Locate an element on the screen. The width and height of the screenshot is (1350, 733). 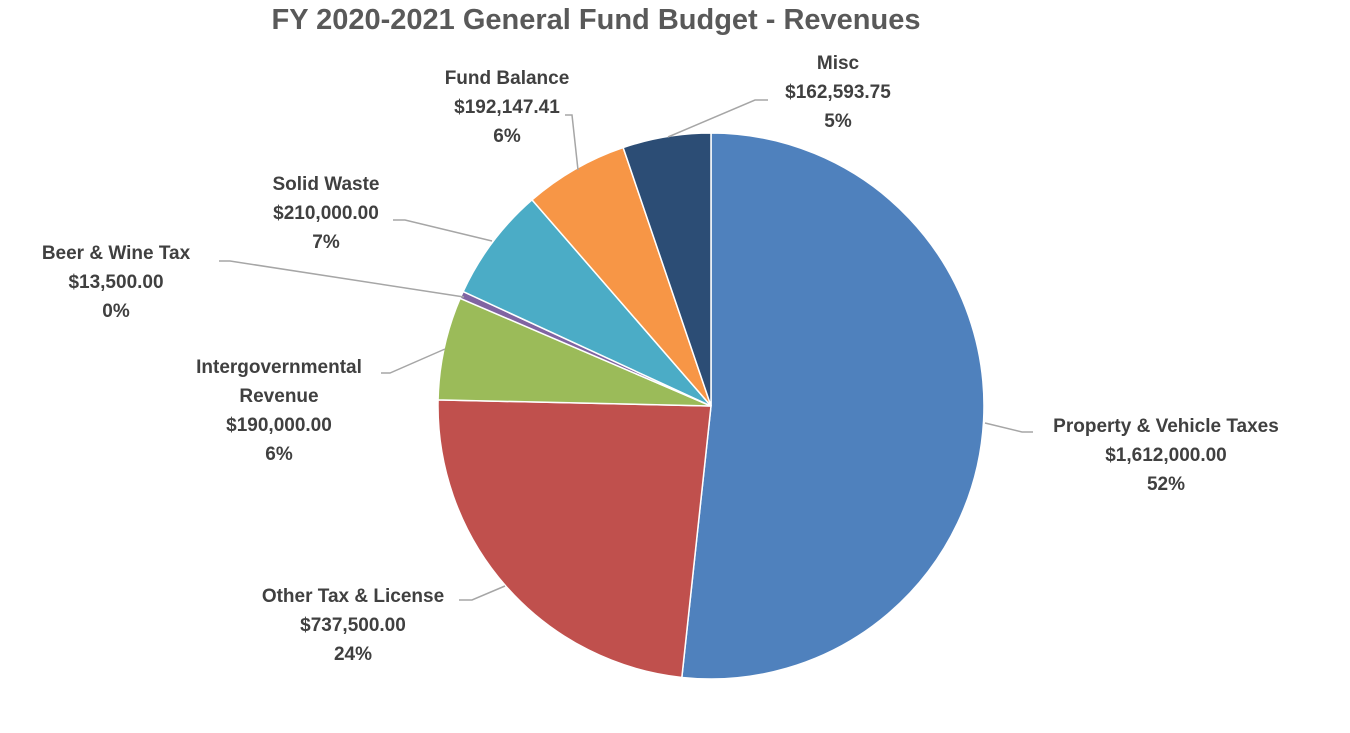
leader-line-beer-wine-tax is located at coordinates (342, 279).